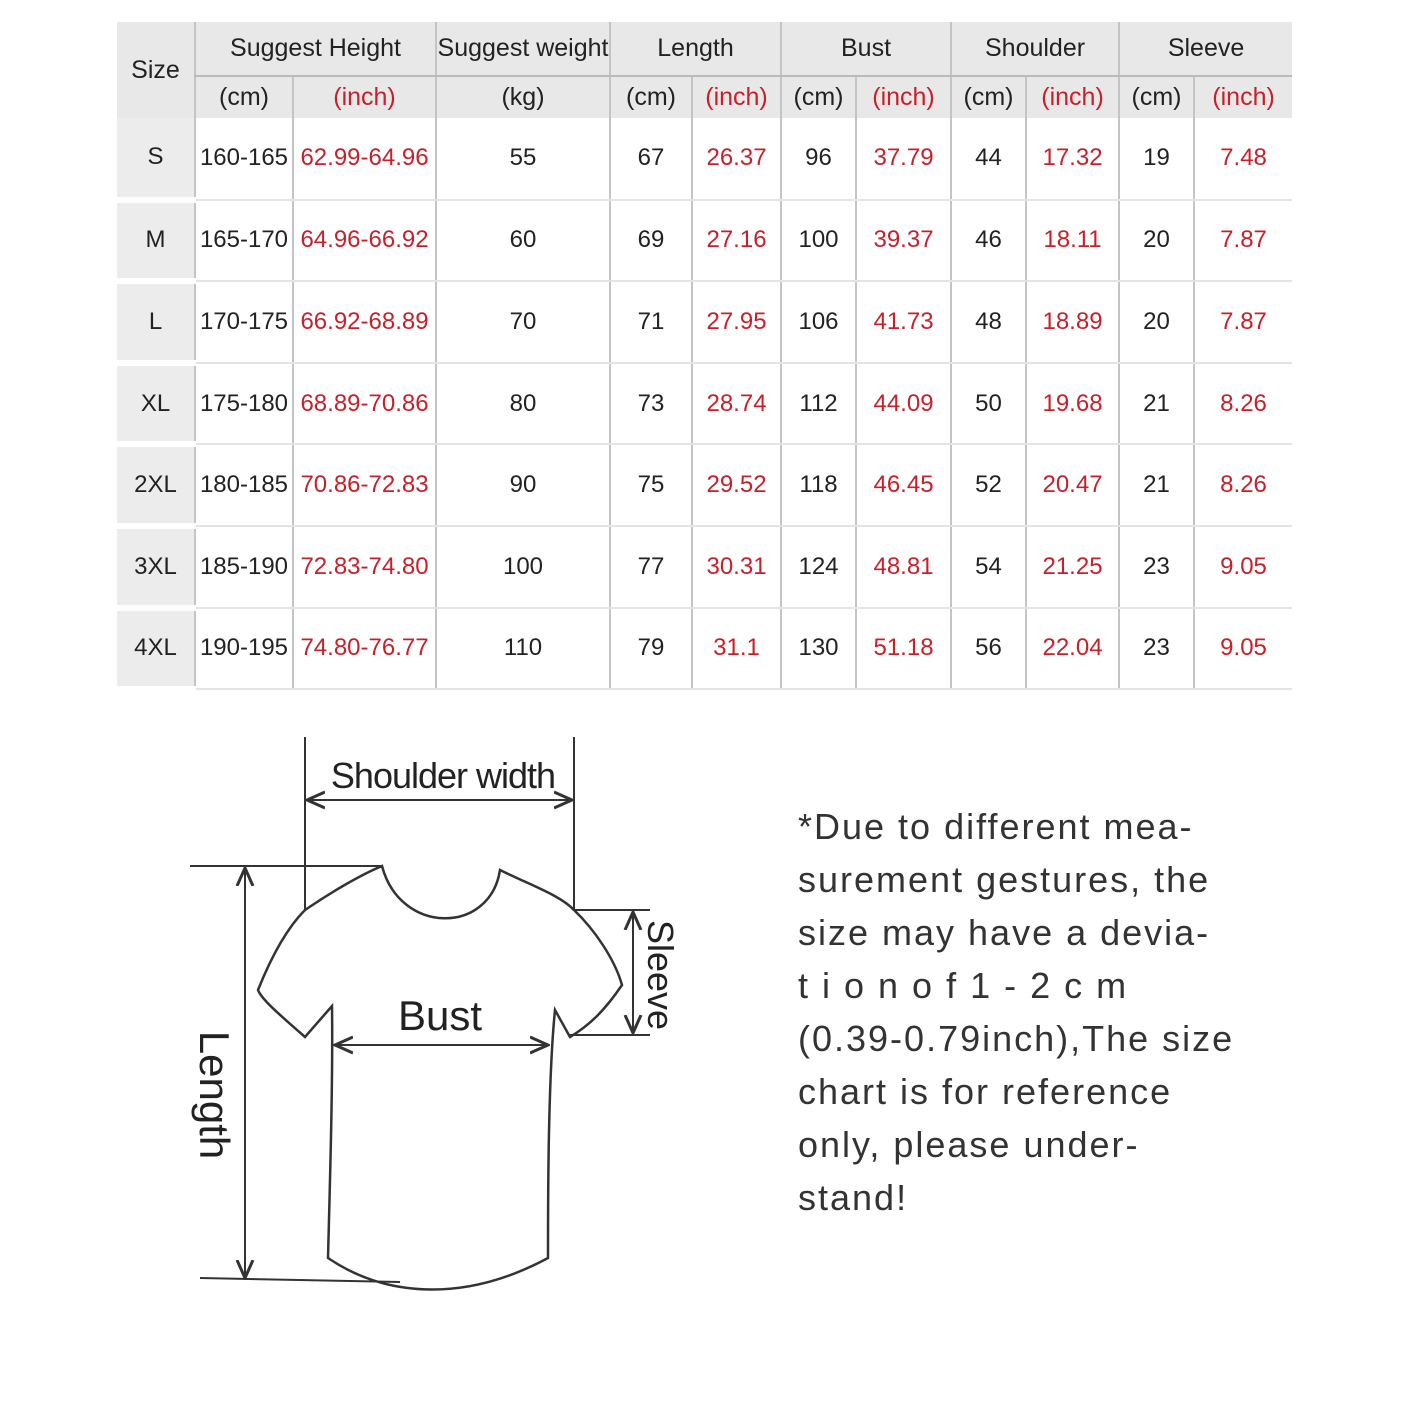  Describe the element at coordinates (523, 49) in the screenshot. I see `header-weight: Suggest weight` at that location.